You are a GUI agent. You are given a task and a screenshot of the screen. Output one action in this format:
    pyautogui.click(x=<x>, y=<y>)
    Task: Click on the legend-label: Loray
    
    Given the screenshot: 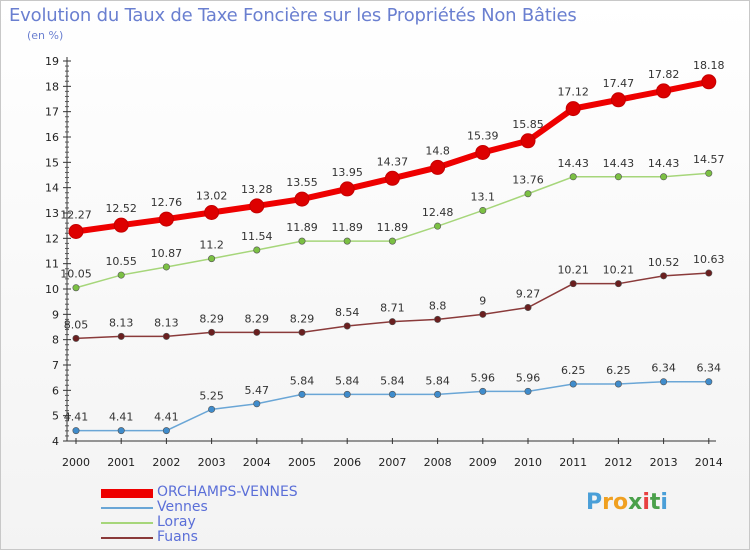 What is the action you would take?
    pyautogui.click(x=176, y=522)
    